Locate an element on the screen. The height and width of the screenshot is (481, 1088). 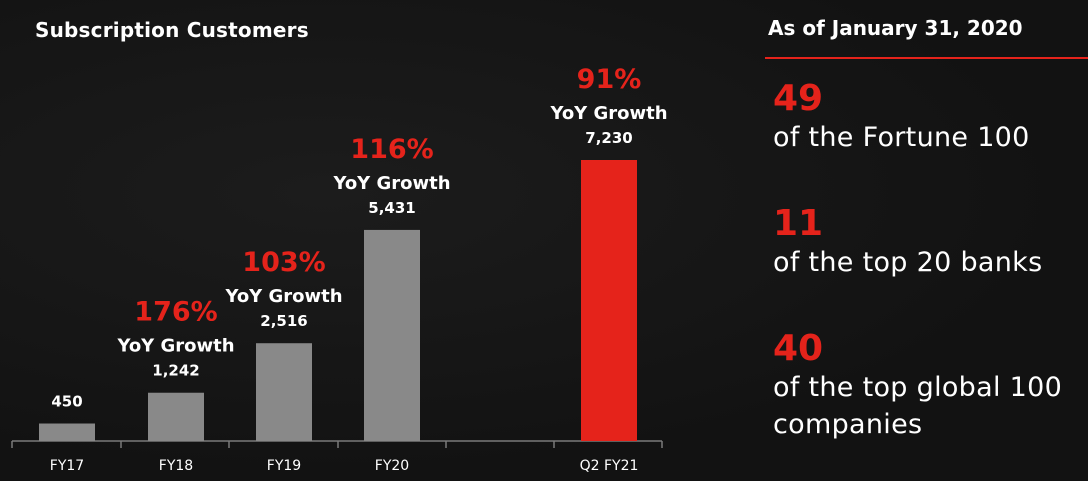
stat-top-20-banks: 11 of the top 20 banks is located at coordinates (907, 242).